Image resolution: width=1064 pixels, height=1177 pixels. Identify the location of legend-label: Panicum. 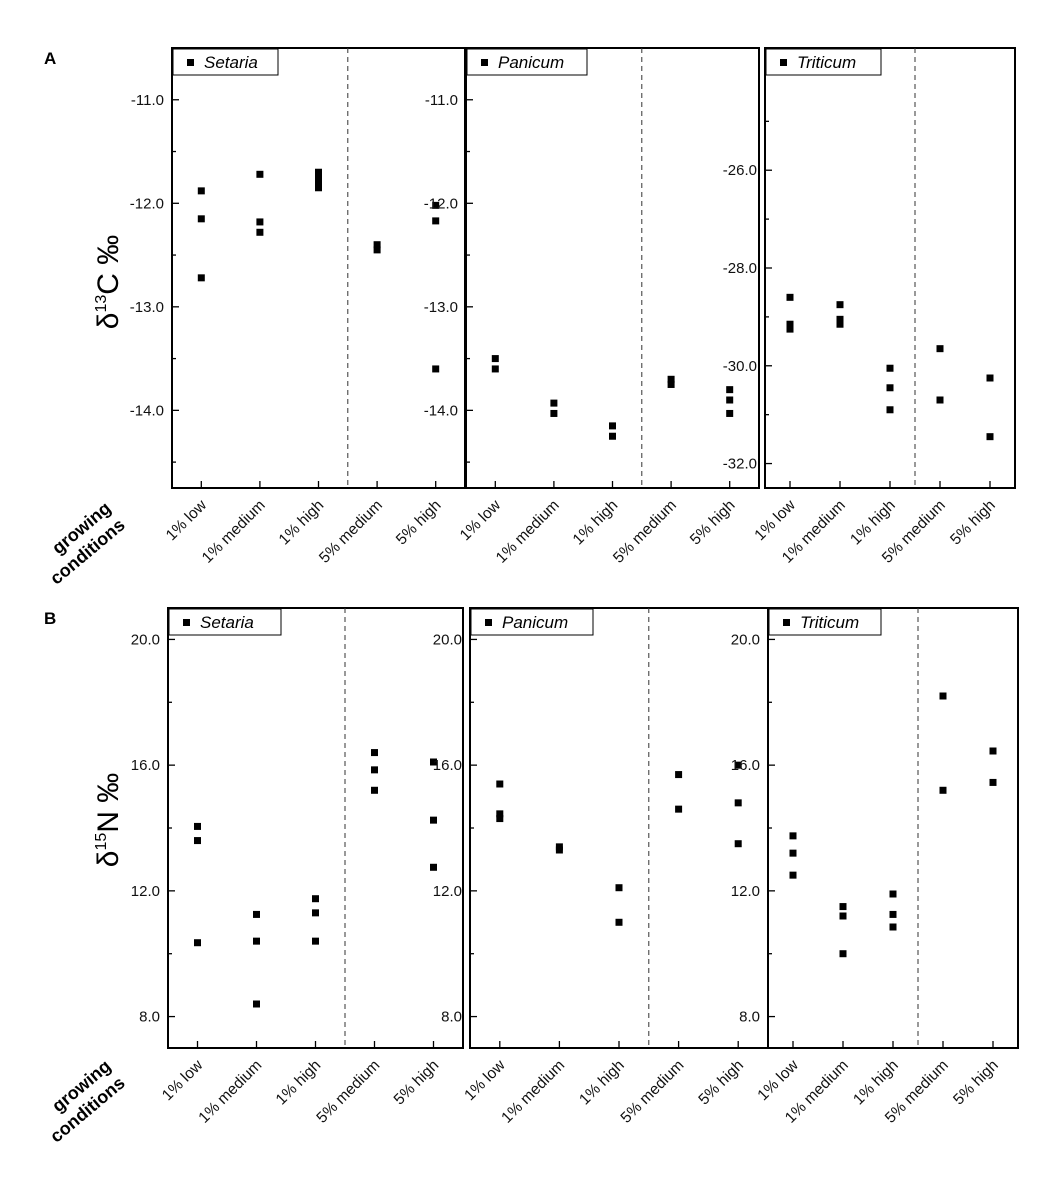
(531, 62).